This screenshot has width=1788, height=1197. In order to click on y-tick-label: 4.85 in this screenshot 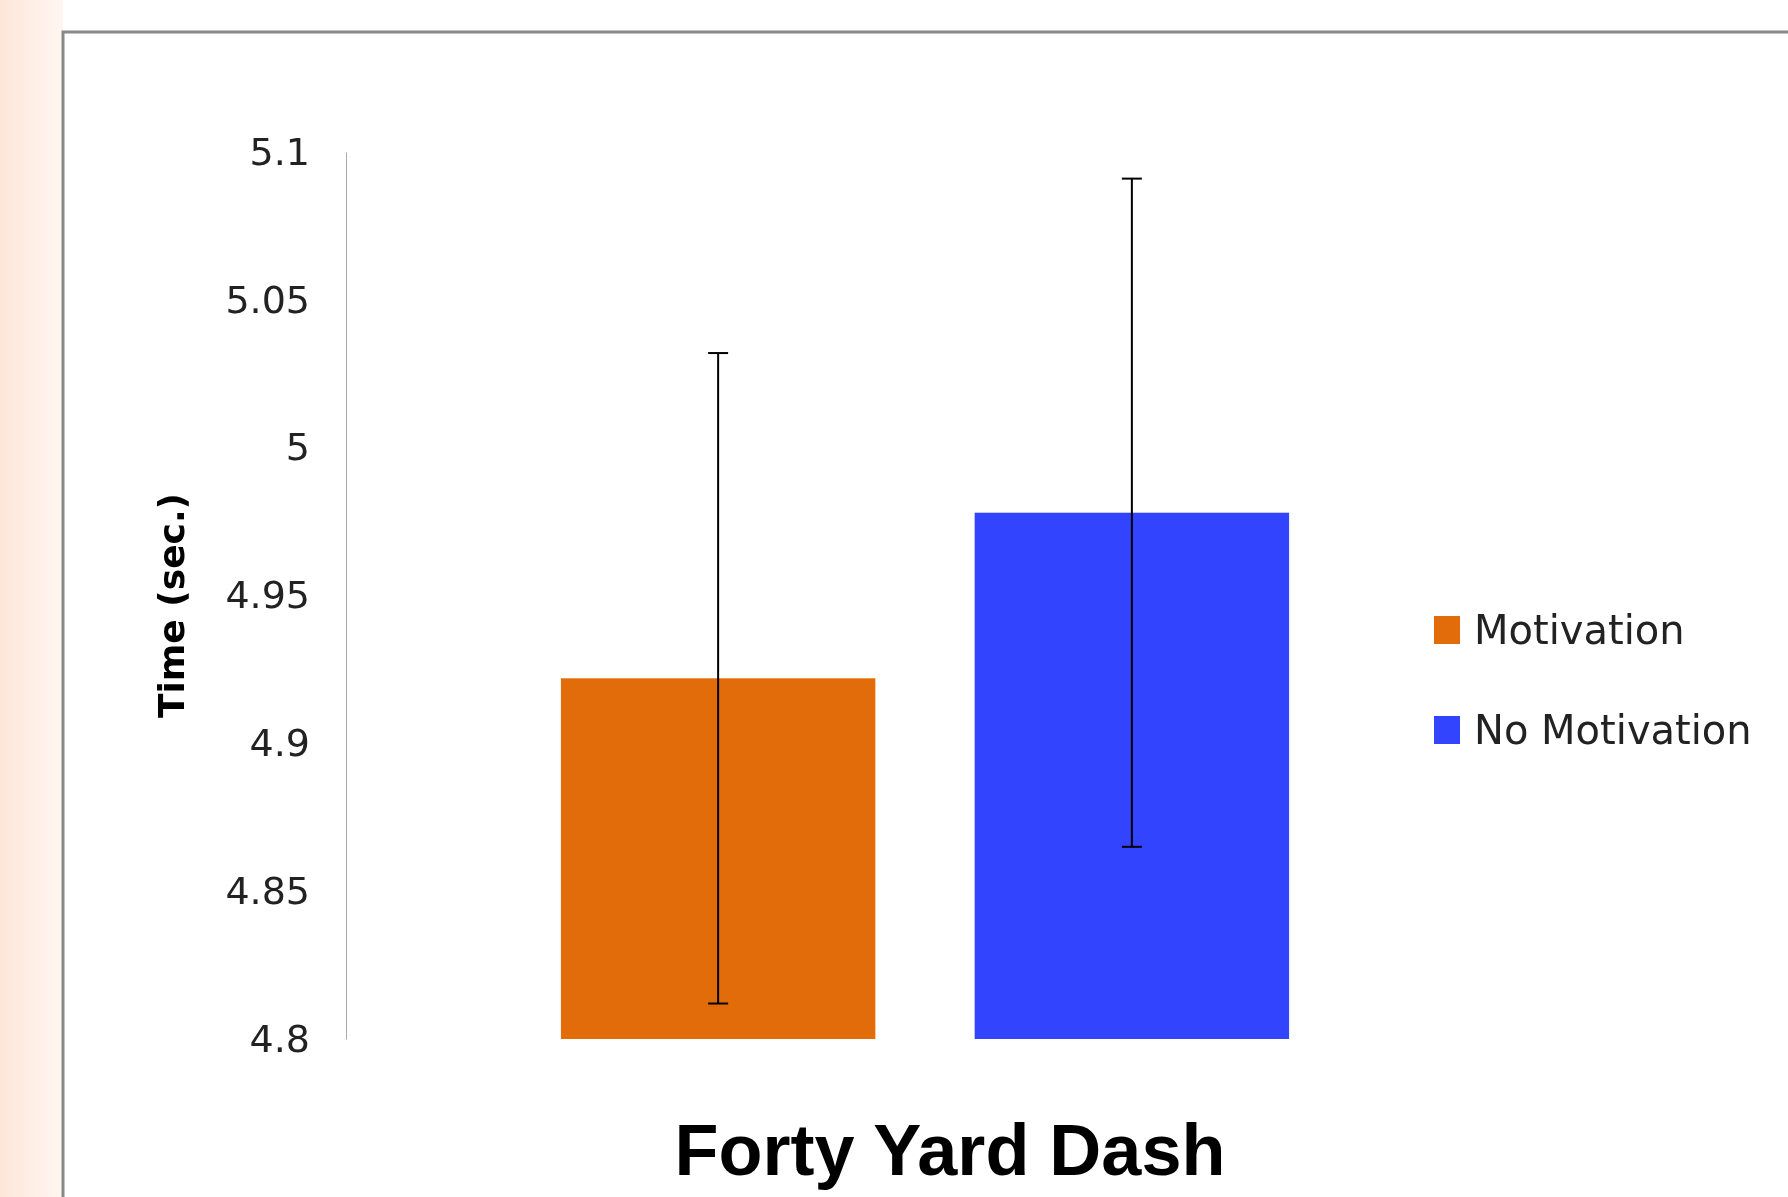, I will do `click(267, 890)`.